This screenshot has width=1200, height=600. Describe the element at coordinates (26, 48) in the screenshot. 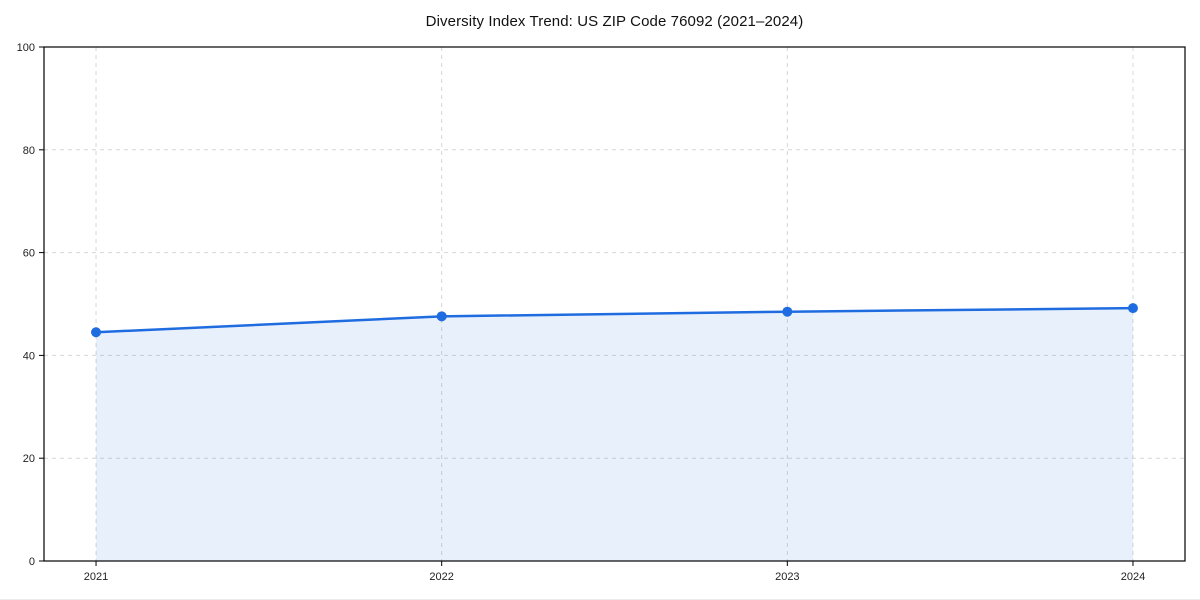

I see `y-tick-label: 100` at that location.